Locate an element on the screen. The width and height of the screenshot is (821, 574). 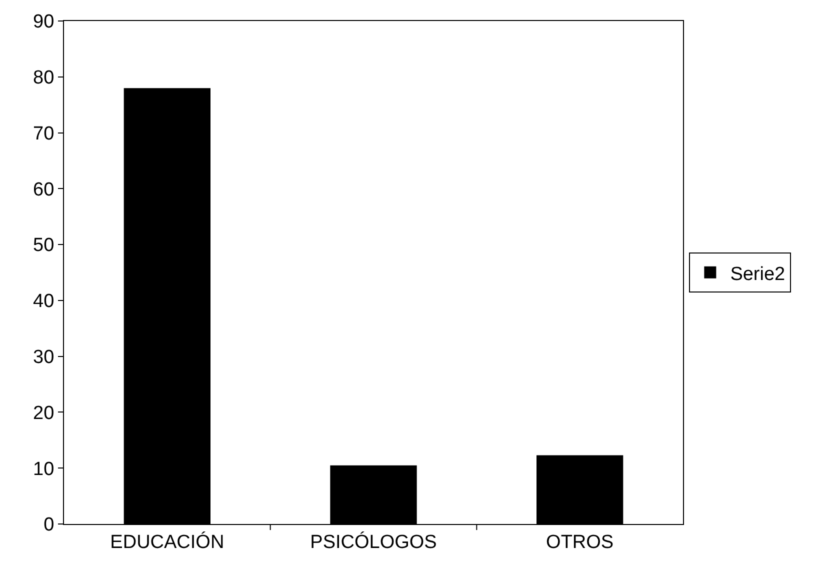
y-tick-label: 10 is located at coordinates (43, 469).